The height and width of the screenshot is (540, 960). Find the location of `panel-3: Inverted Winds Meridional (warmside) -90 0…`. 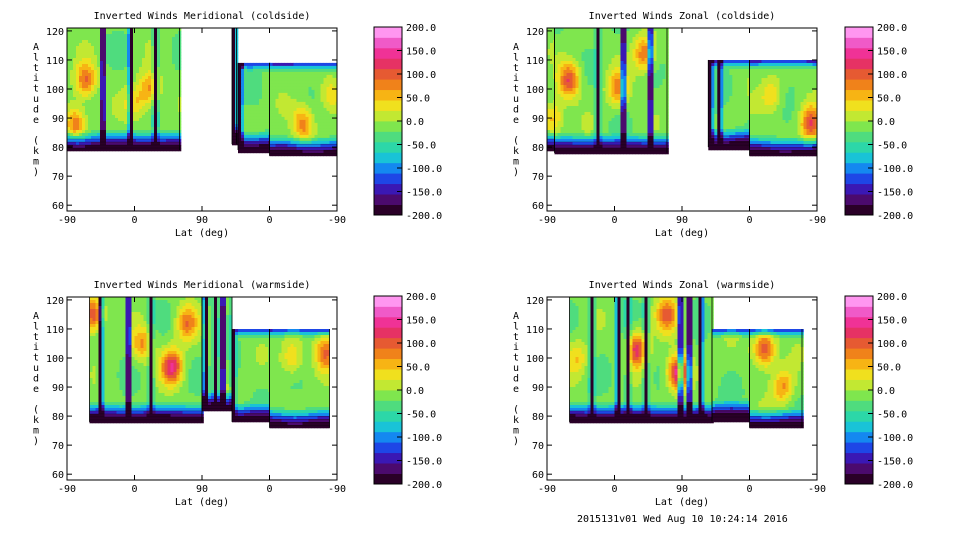

panel-3: Inverted Winds Meridional (warmside) -90 0… is located at coordinates (189, 394).